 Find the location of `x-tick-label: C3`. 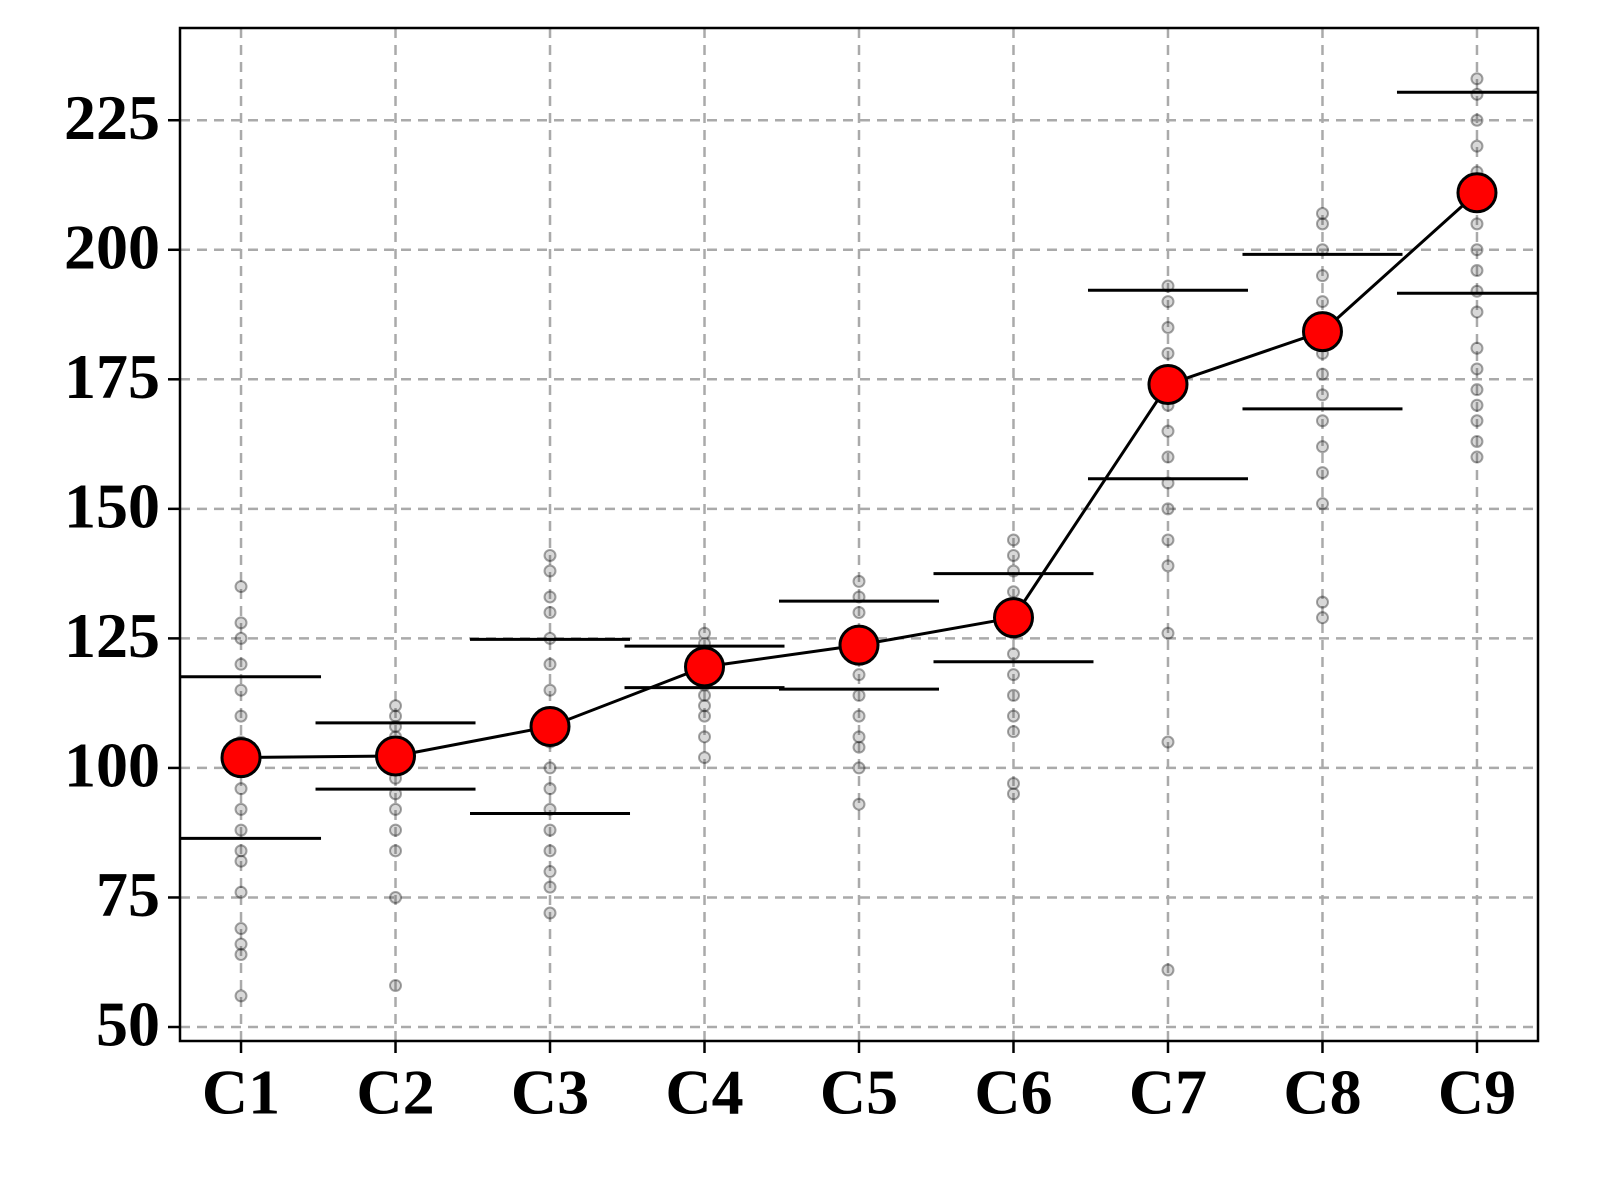

x-tick-label: C3 is located at coordinates (550, 1092).